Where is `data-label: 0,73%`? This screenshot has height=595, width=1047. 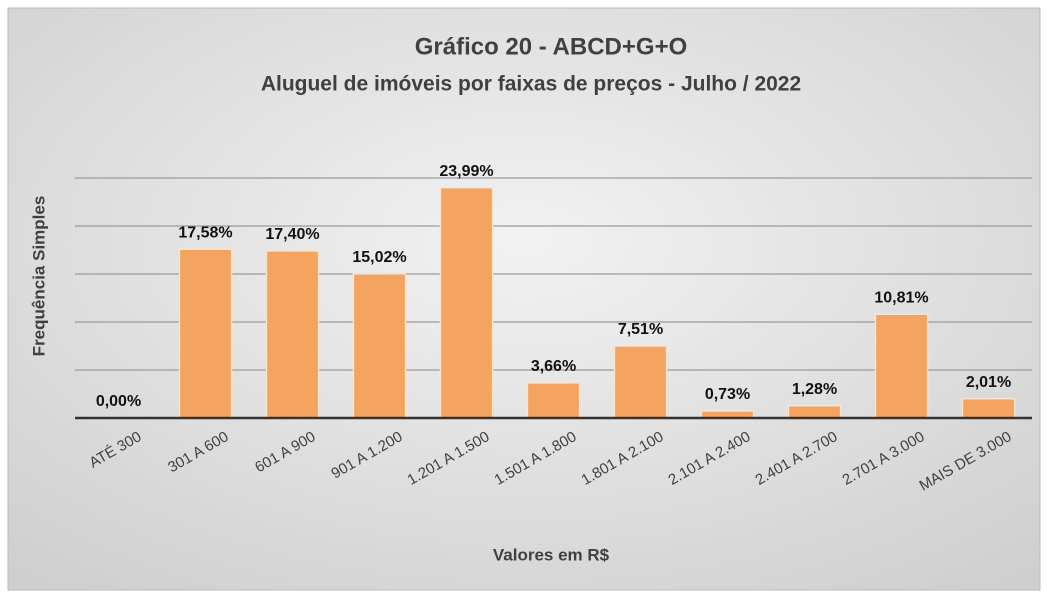
data-label: 0,73% is located at coordinates (727, 394).